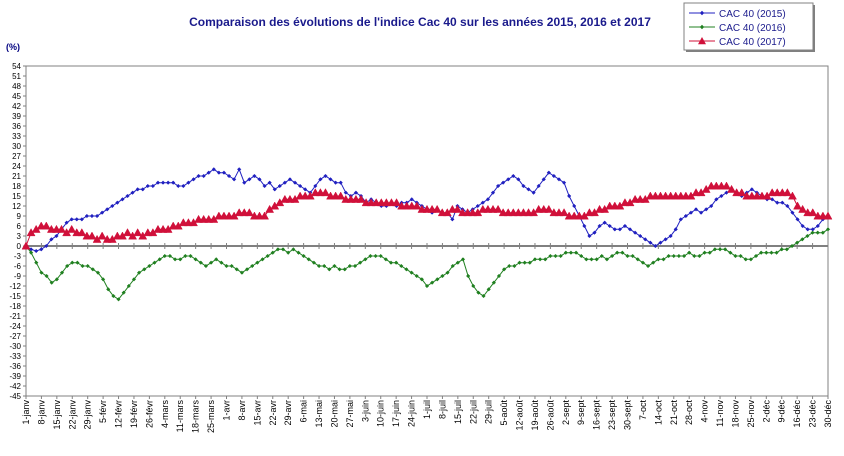 This screenshot has height=456, width=844. I want to click on x-tick-label: 12-févr, so click(119, 414).